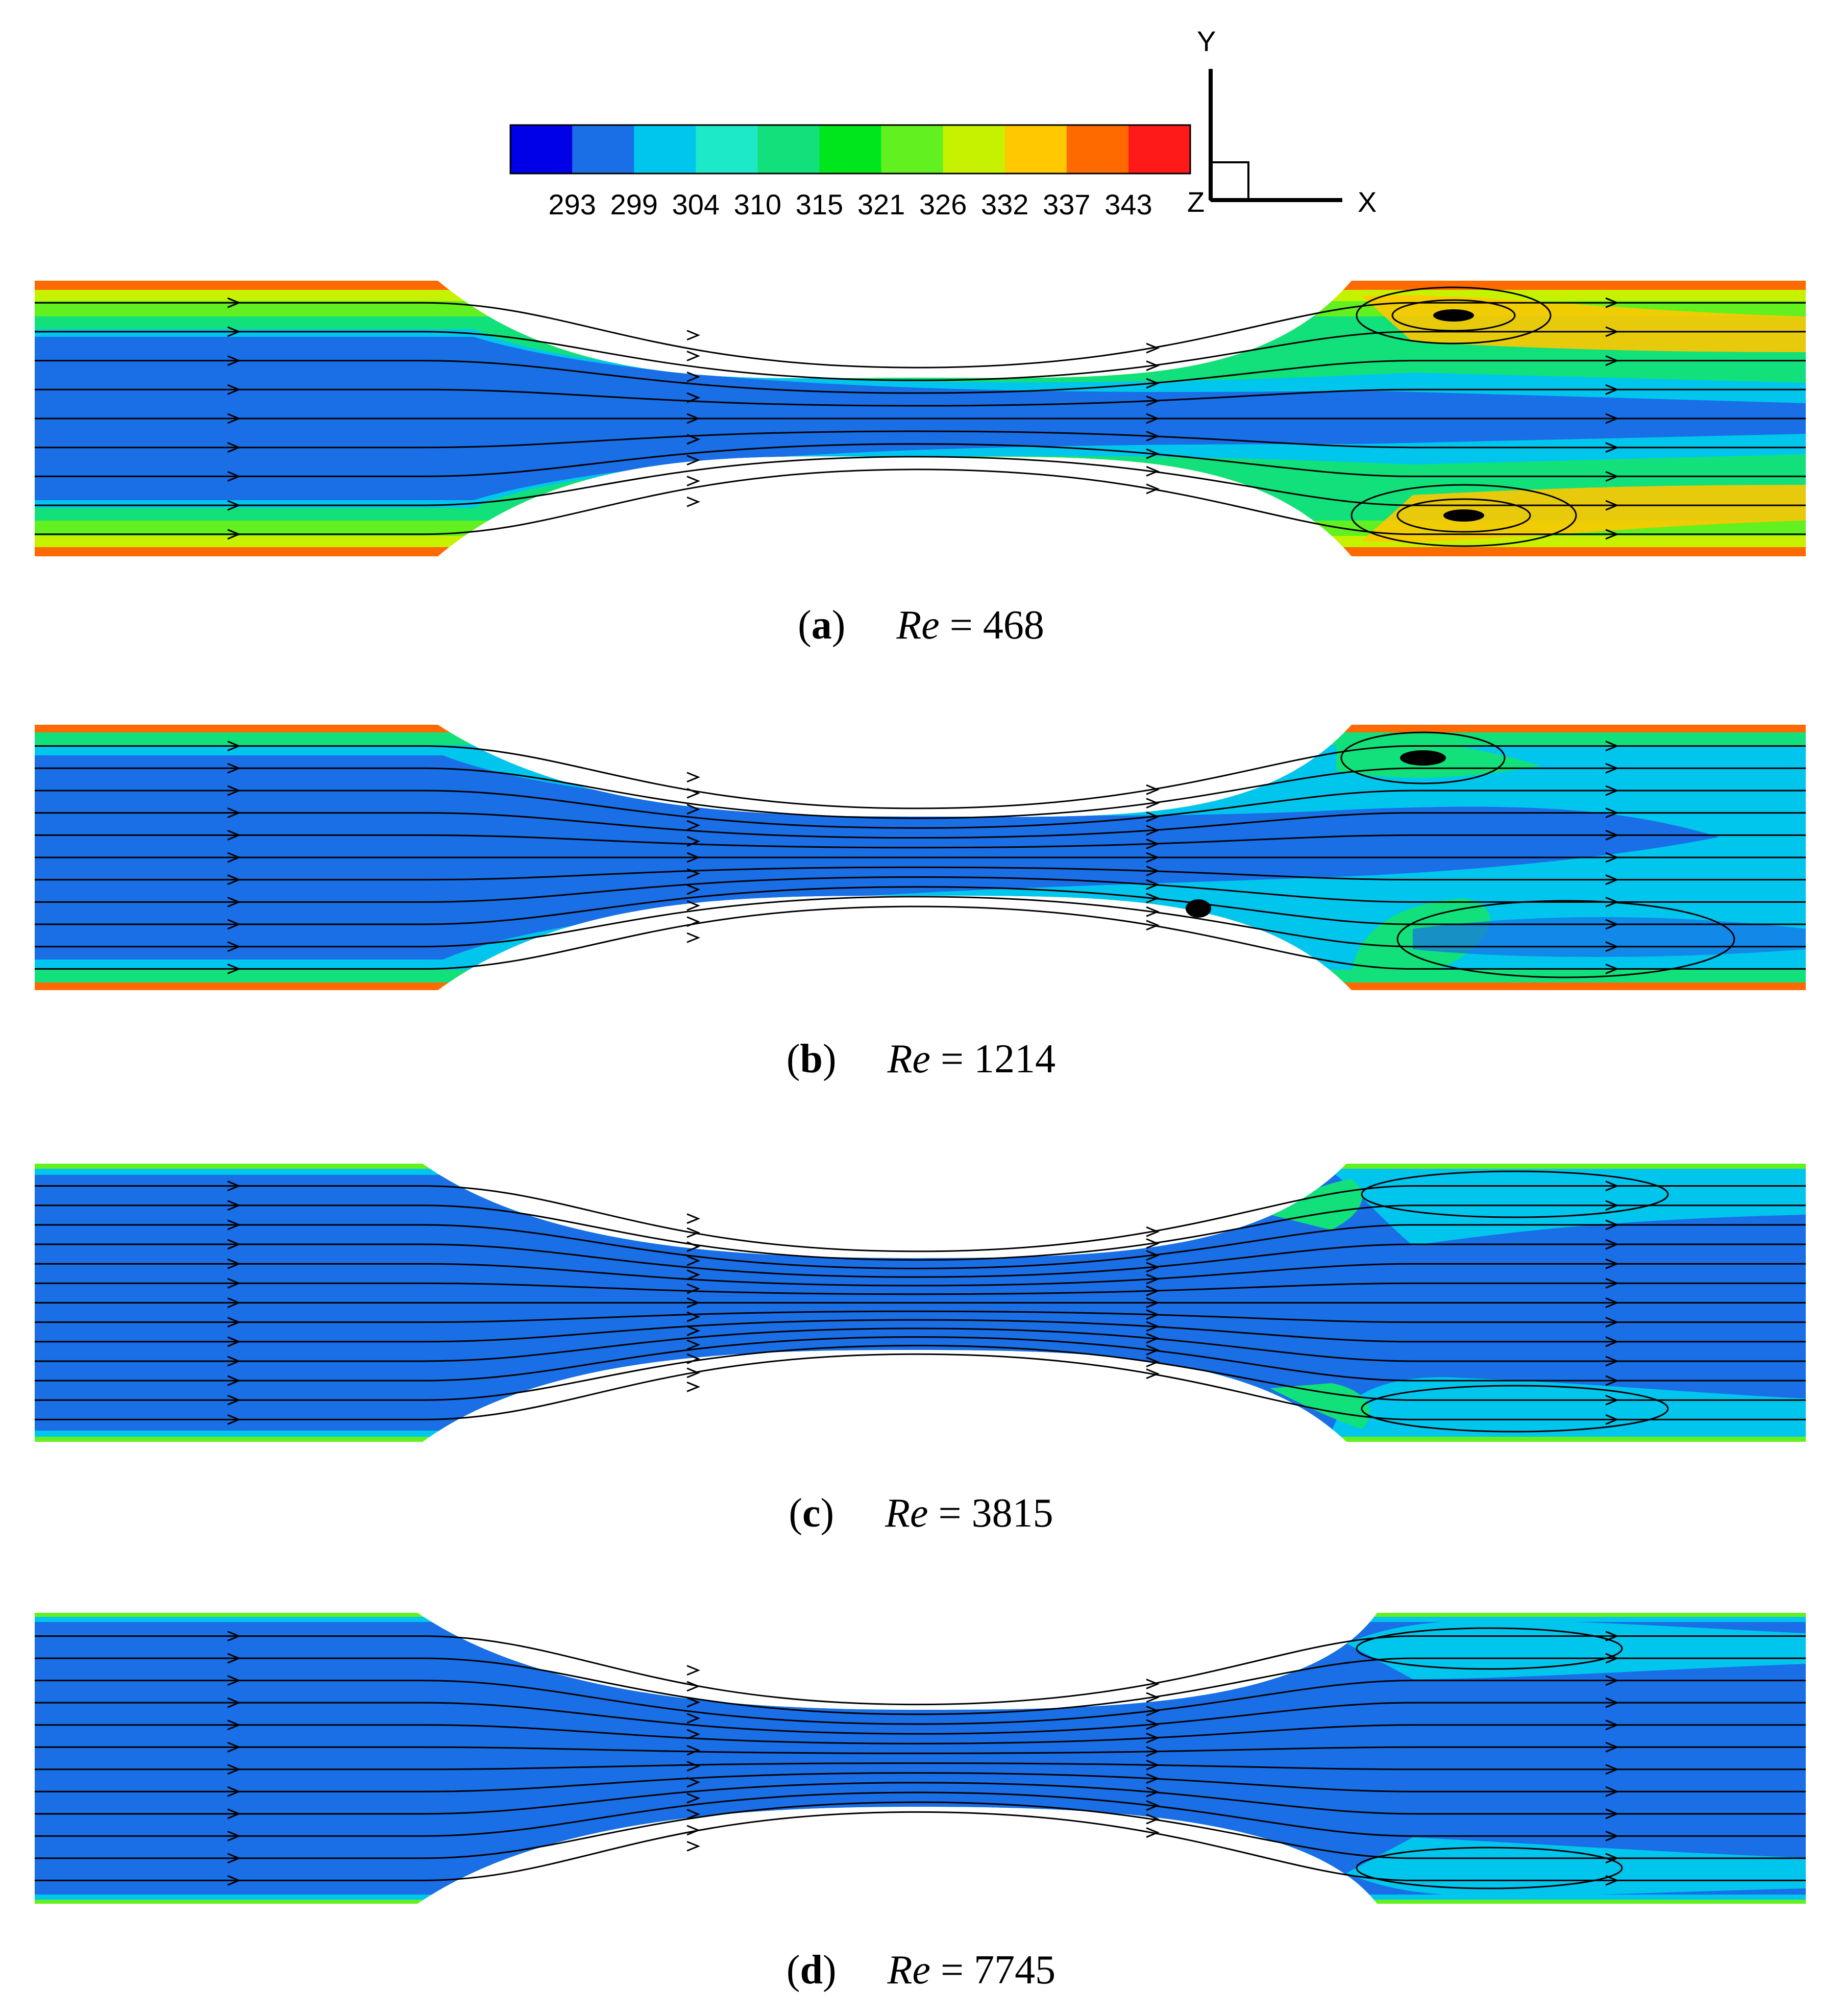  I want to click on flow-panel-a, so click(920, 418).